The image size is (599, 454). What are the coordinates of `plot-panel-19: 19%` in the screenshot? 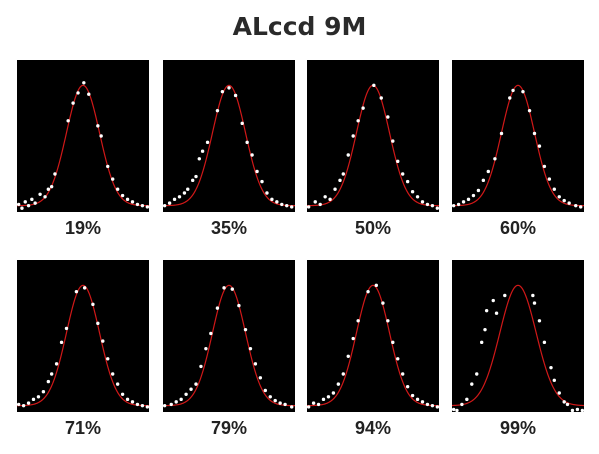 It's located at (83, 149).